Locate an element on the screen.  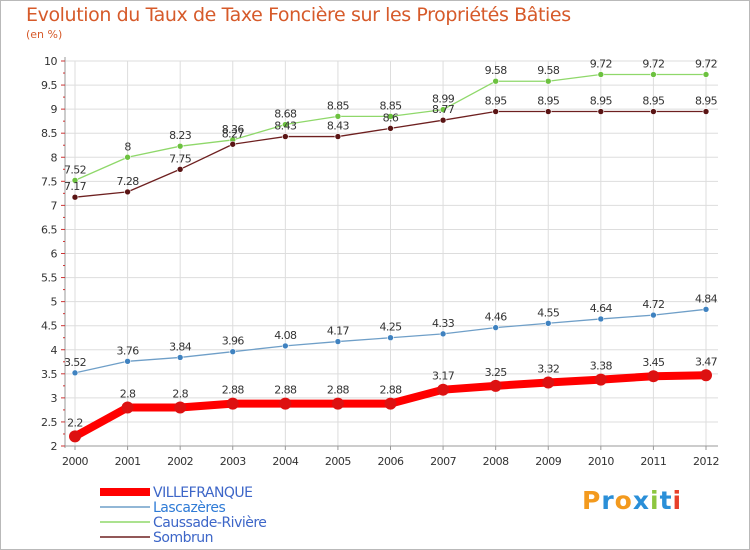
y-tick-label: 3 is located at coordinates (54, 398).